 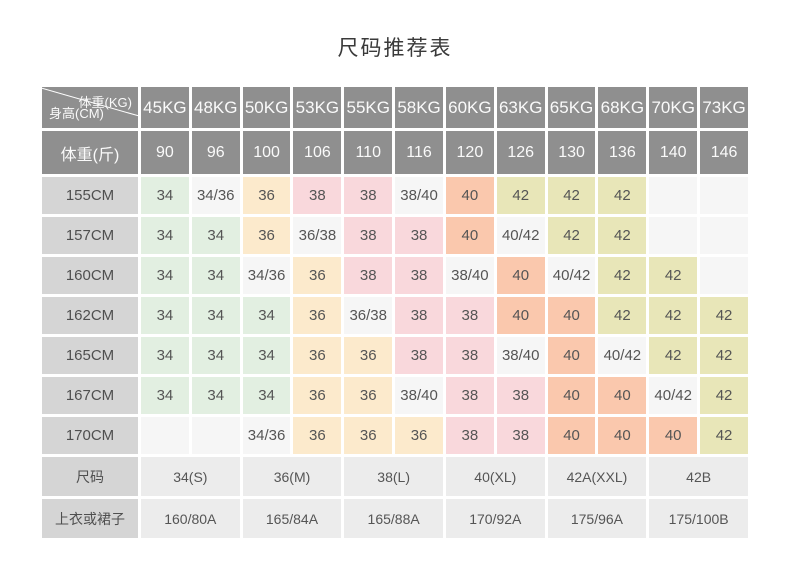 What do you see at coordinates (419, 152) in the screenshot?
I see `jin-value-cell: 116` at bounding box center [419, 152].